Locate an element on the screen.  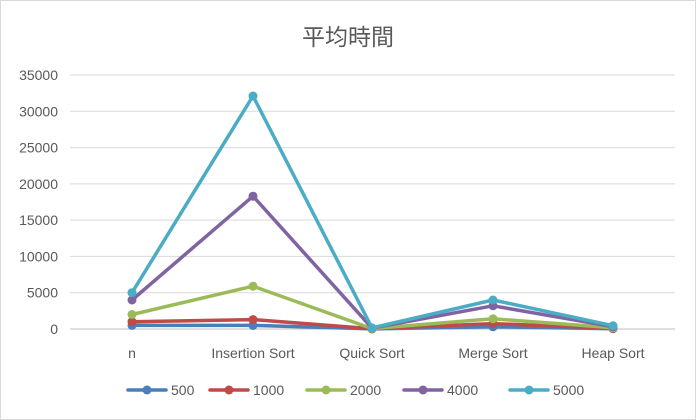
y-tick-label: 35000 is located at coordinates (38, 75).